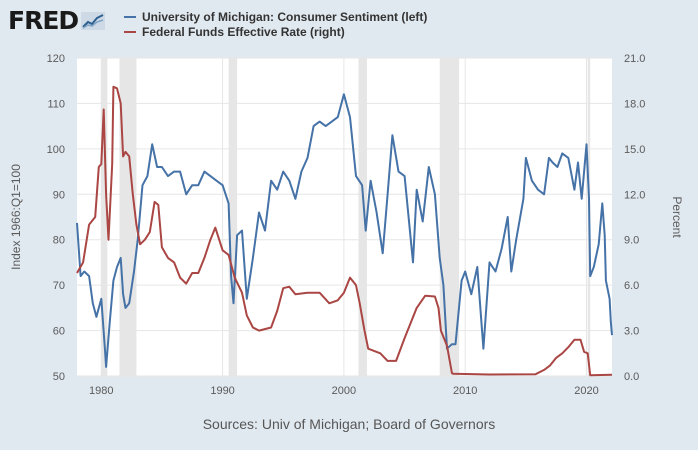 The width and height of the screenshot is (698, 450). Describe the element at coordinates (130, 16) in the screenshot. I see `legend-swatch-sentiment` at that location.